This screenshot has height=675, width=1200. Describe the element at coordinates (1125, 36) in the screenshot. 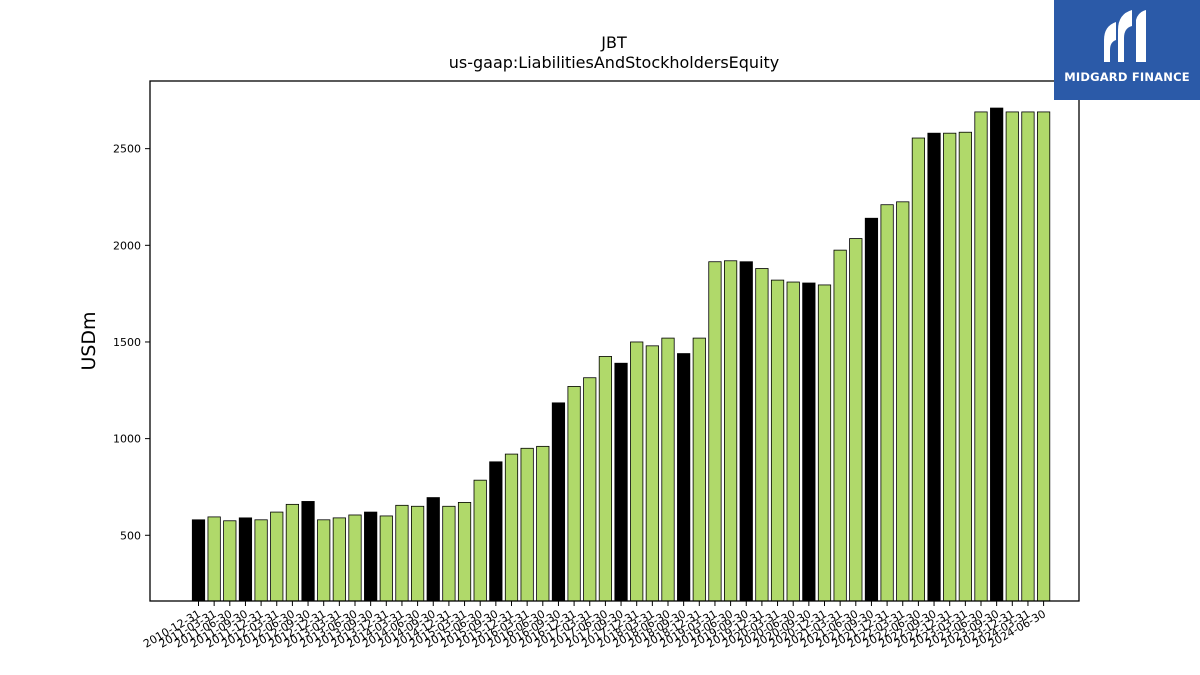

I see `midgard-logo-icon` at that location.